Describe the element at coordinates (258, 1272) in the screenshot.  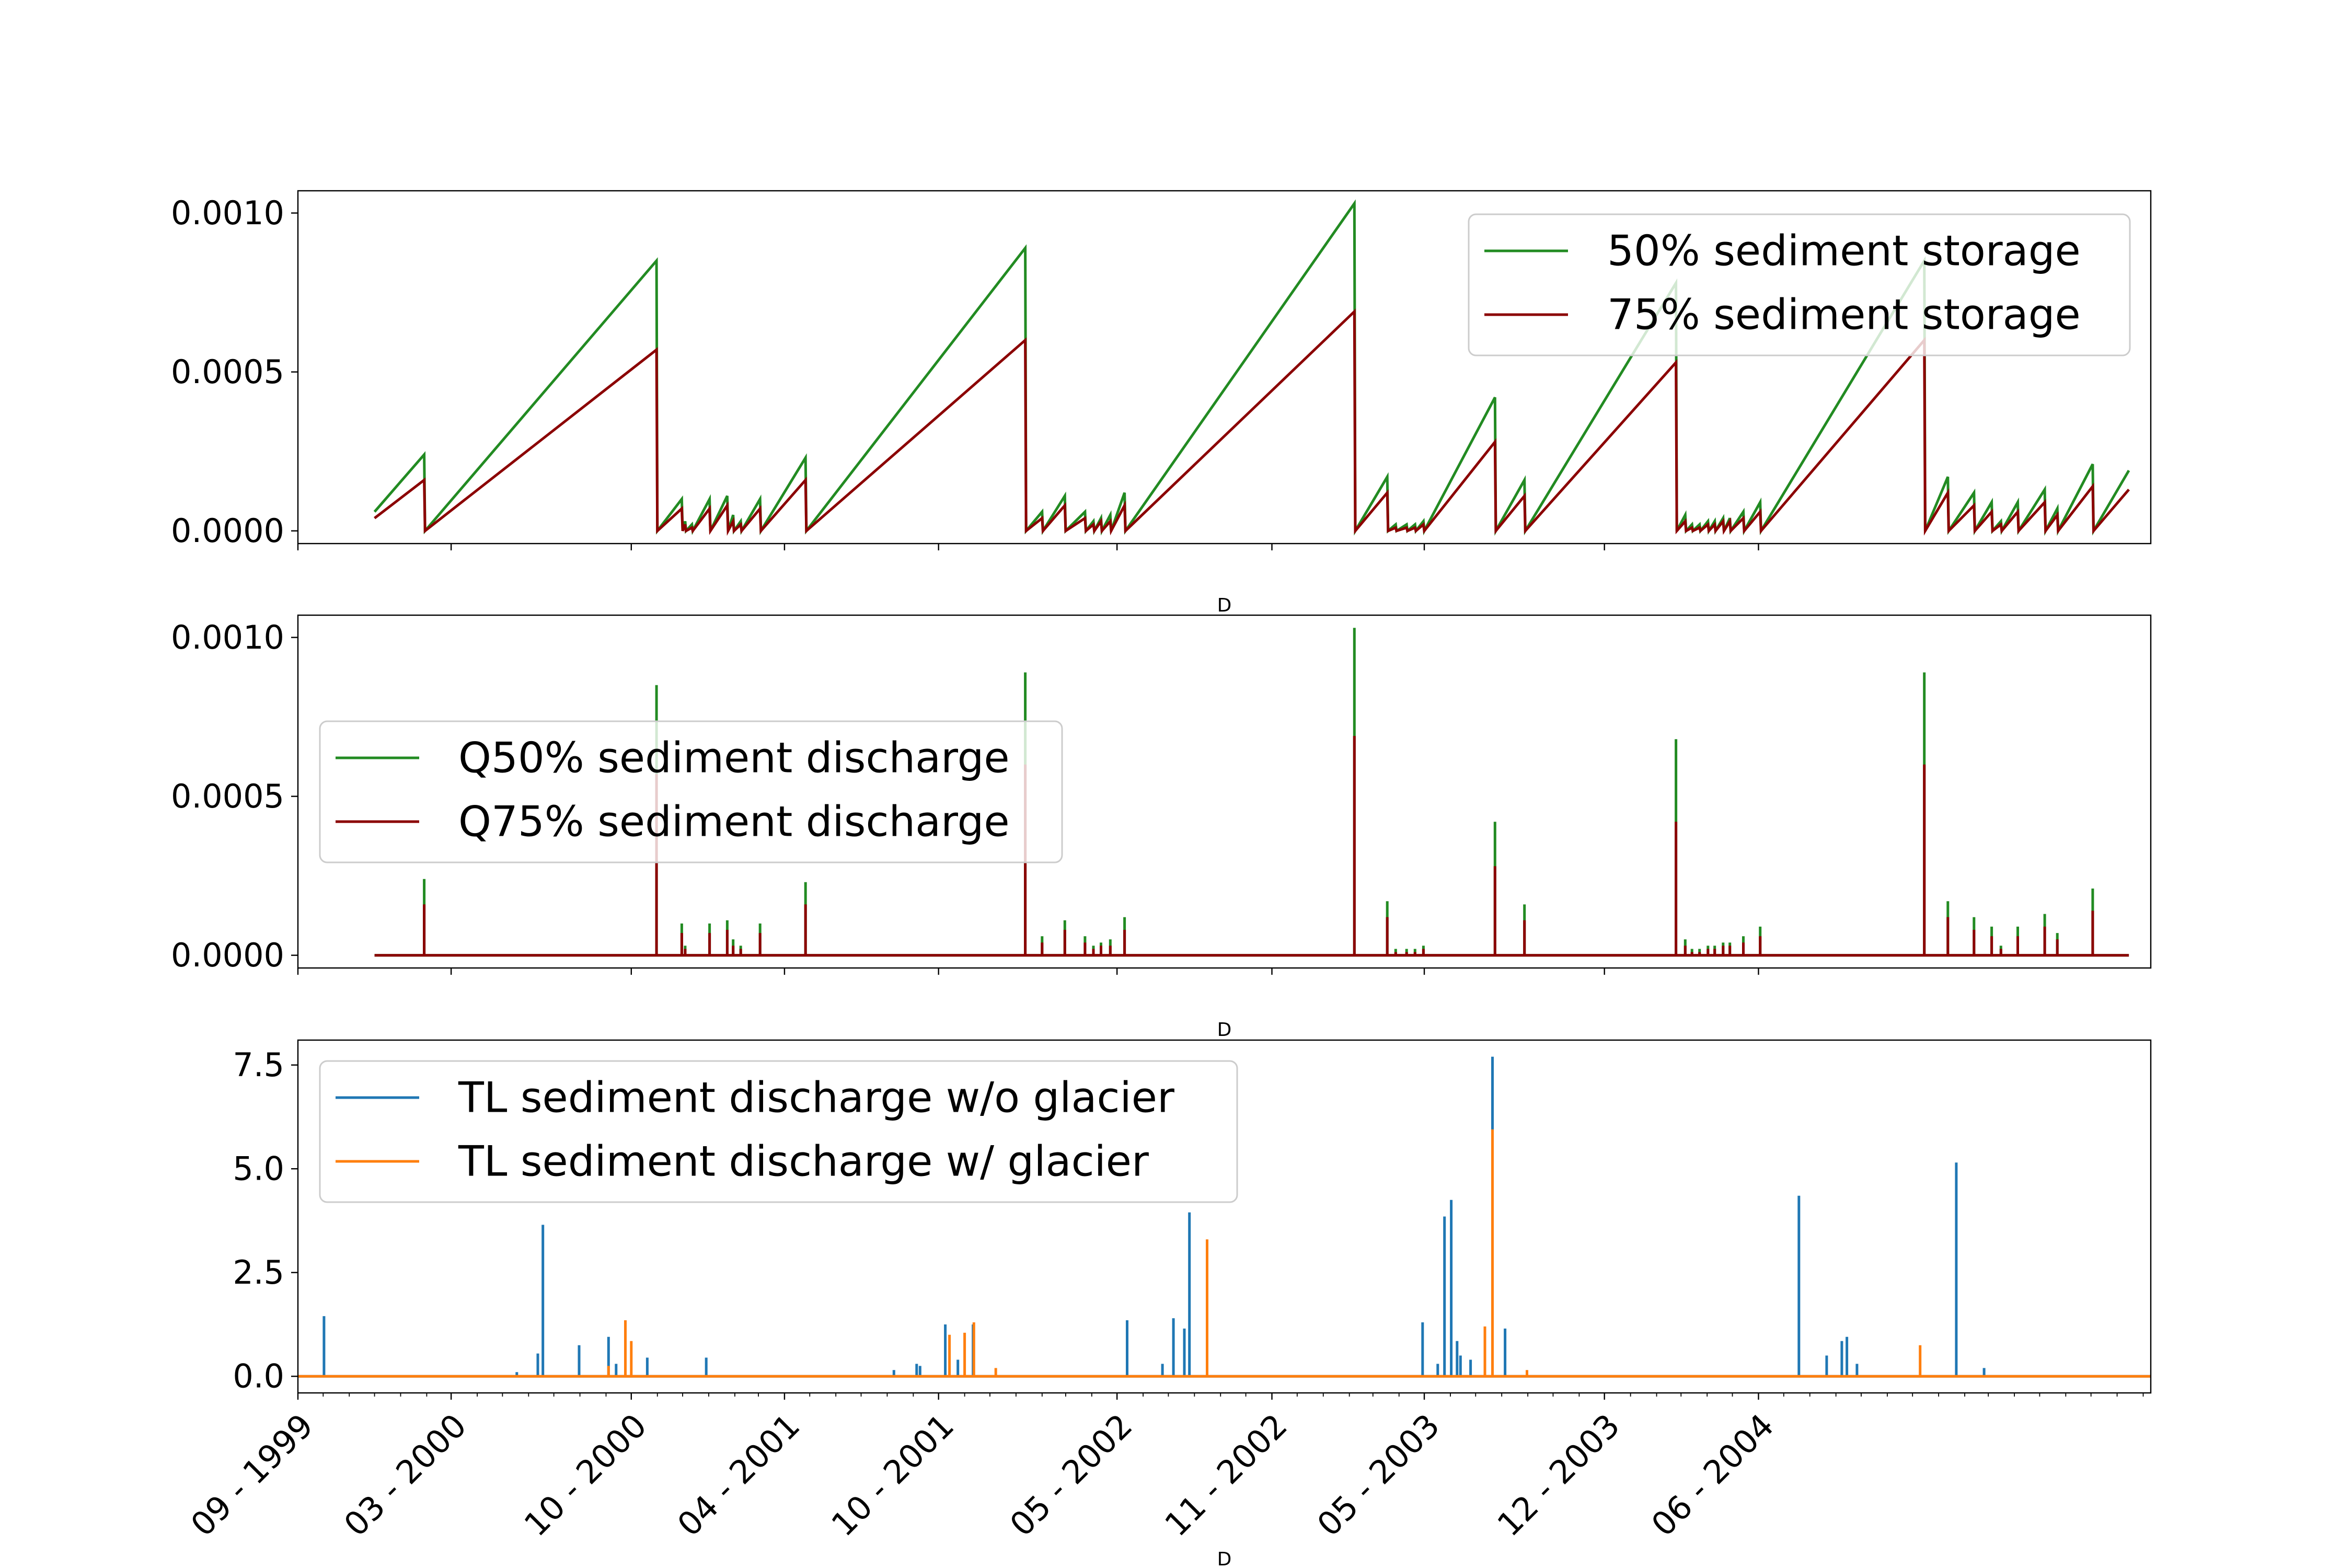
I see `y-tick-label: 2.5` at that location.